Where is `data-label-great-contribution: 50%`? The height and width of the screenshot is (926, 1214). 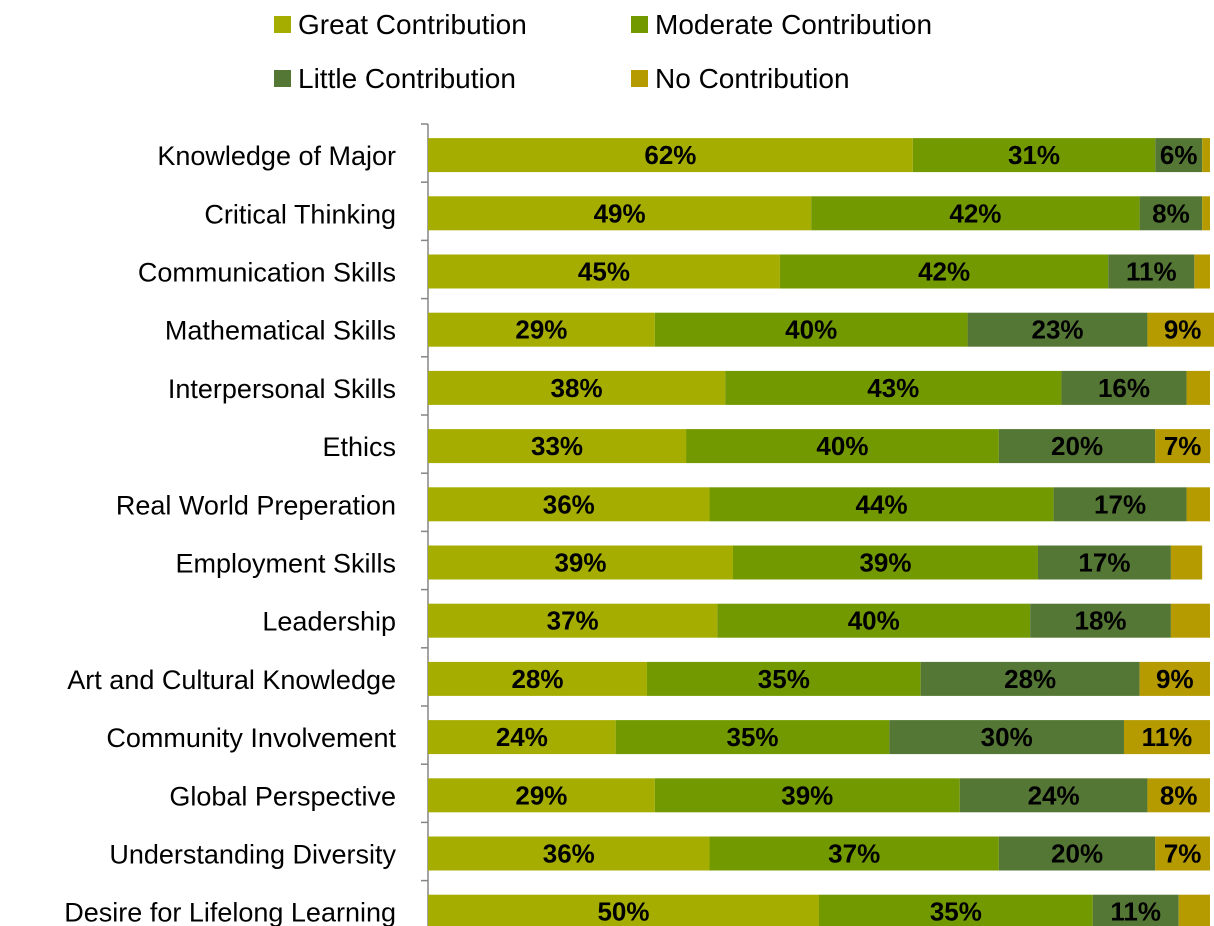 data-label-great-contribution: 50% is located at coordinates (623, 911).